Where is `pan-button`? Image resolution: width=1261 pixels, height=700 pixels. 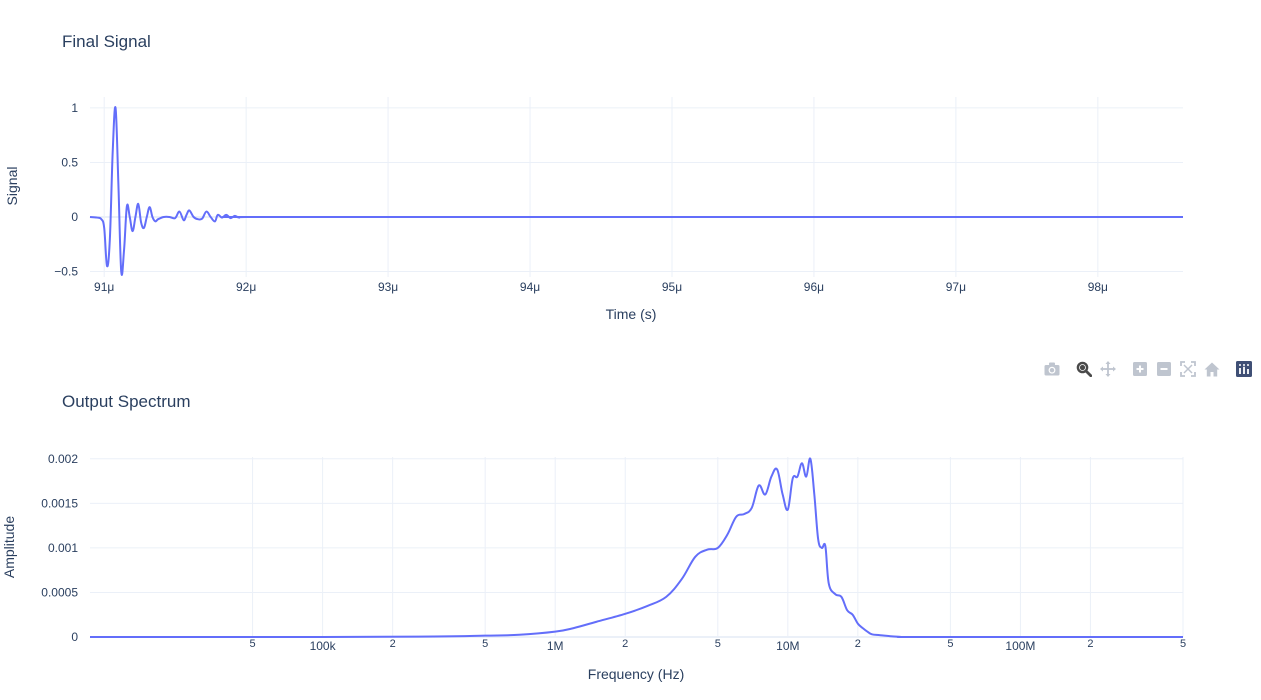 pan-button is located at coordinates (1108, 369).